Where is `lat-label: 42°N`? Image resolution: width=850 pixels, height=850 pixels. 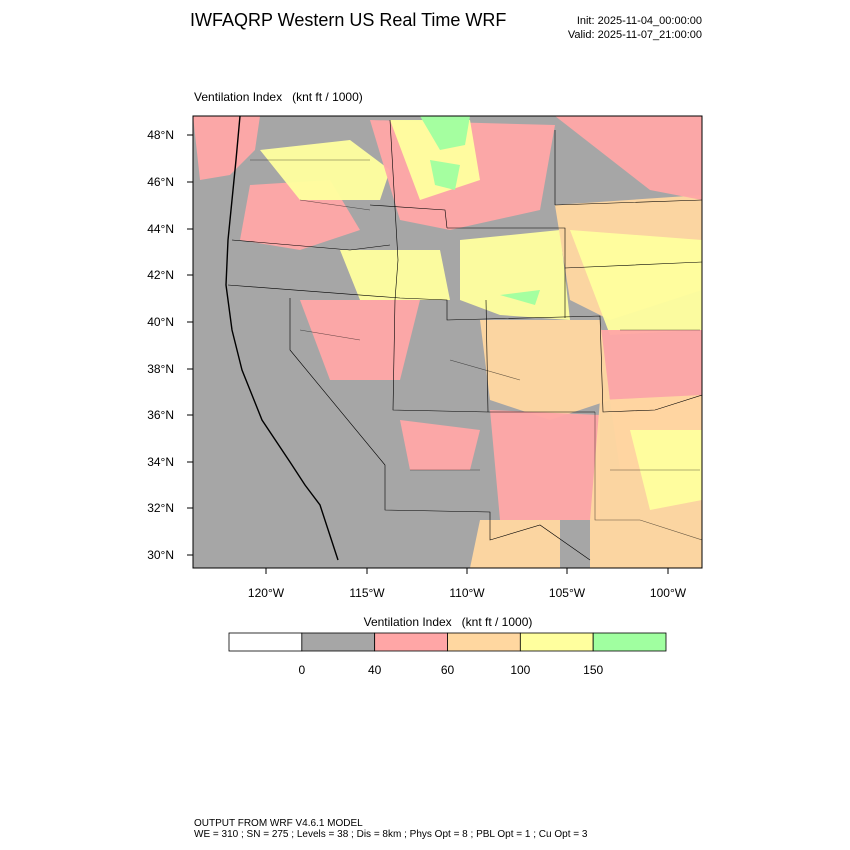 lat-label: 42°N is located at coordinates (160, 275).